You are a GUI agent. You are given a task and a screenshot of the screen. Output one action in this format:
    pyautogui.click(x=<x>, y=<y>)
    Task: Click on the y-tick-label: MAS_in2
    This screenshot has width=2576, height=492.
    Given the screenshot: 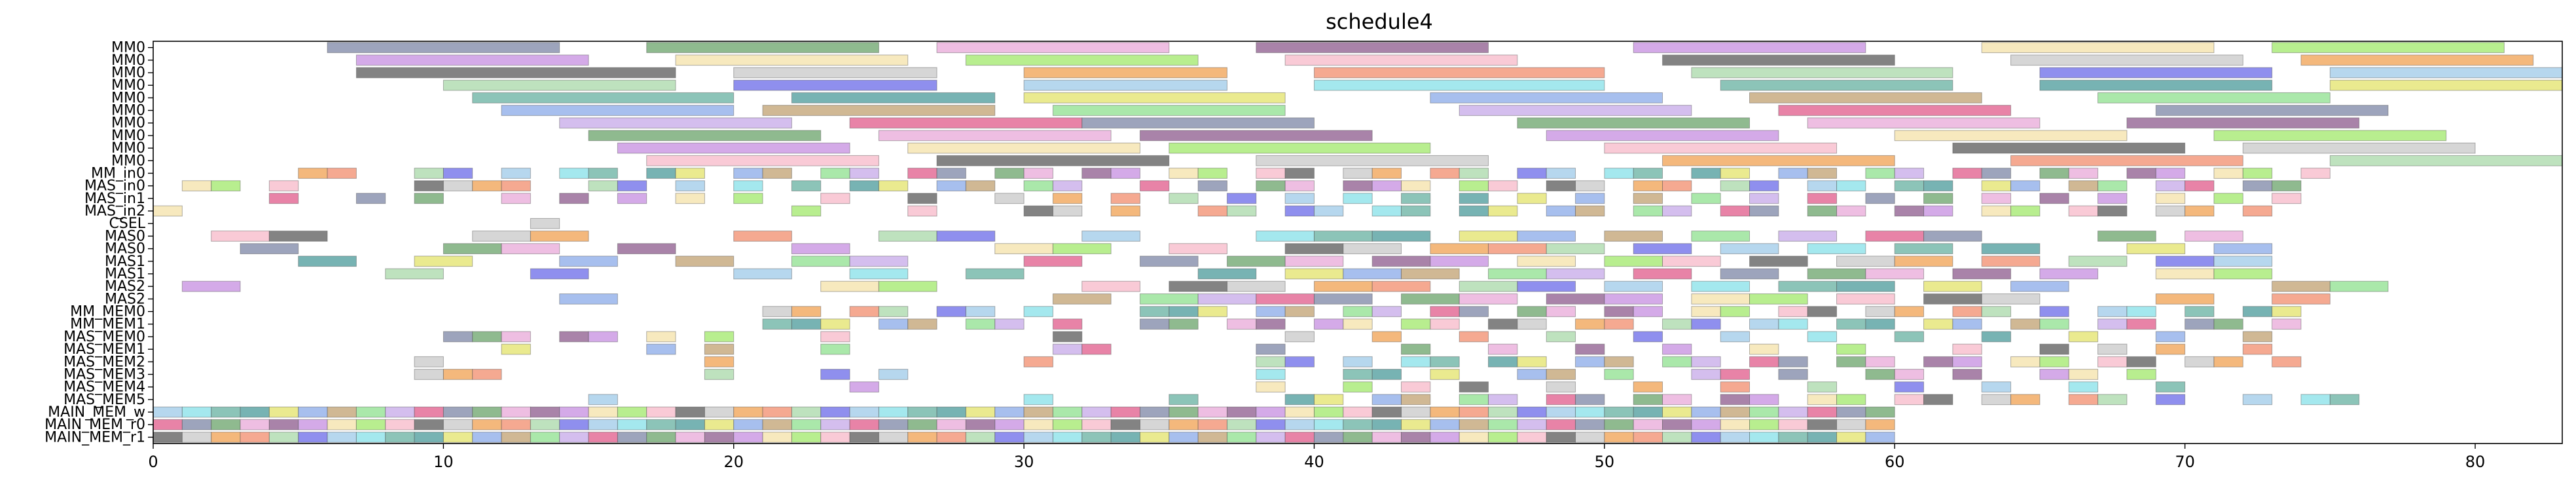 What is the action you would take?
    pyautogui.click(x=114, y=211)
    